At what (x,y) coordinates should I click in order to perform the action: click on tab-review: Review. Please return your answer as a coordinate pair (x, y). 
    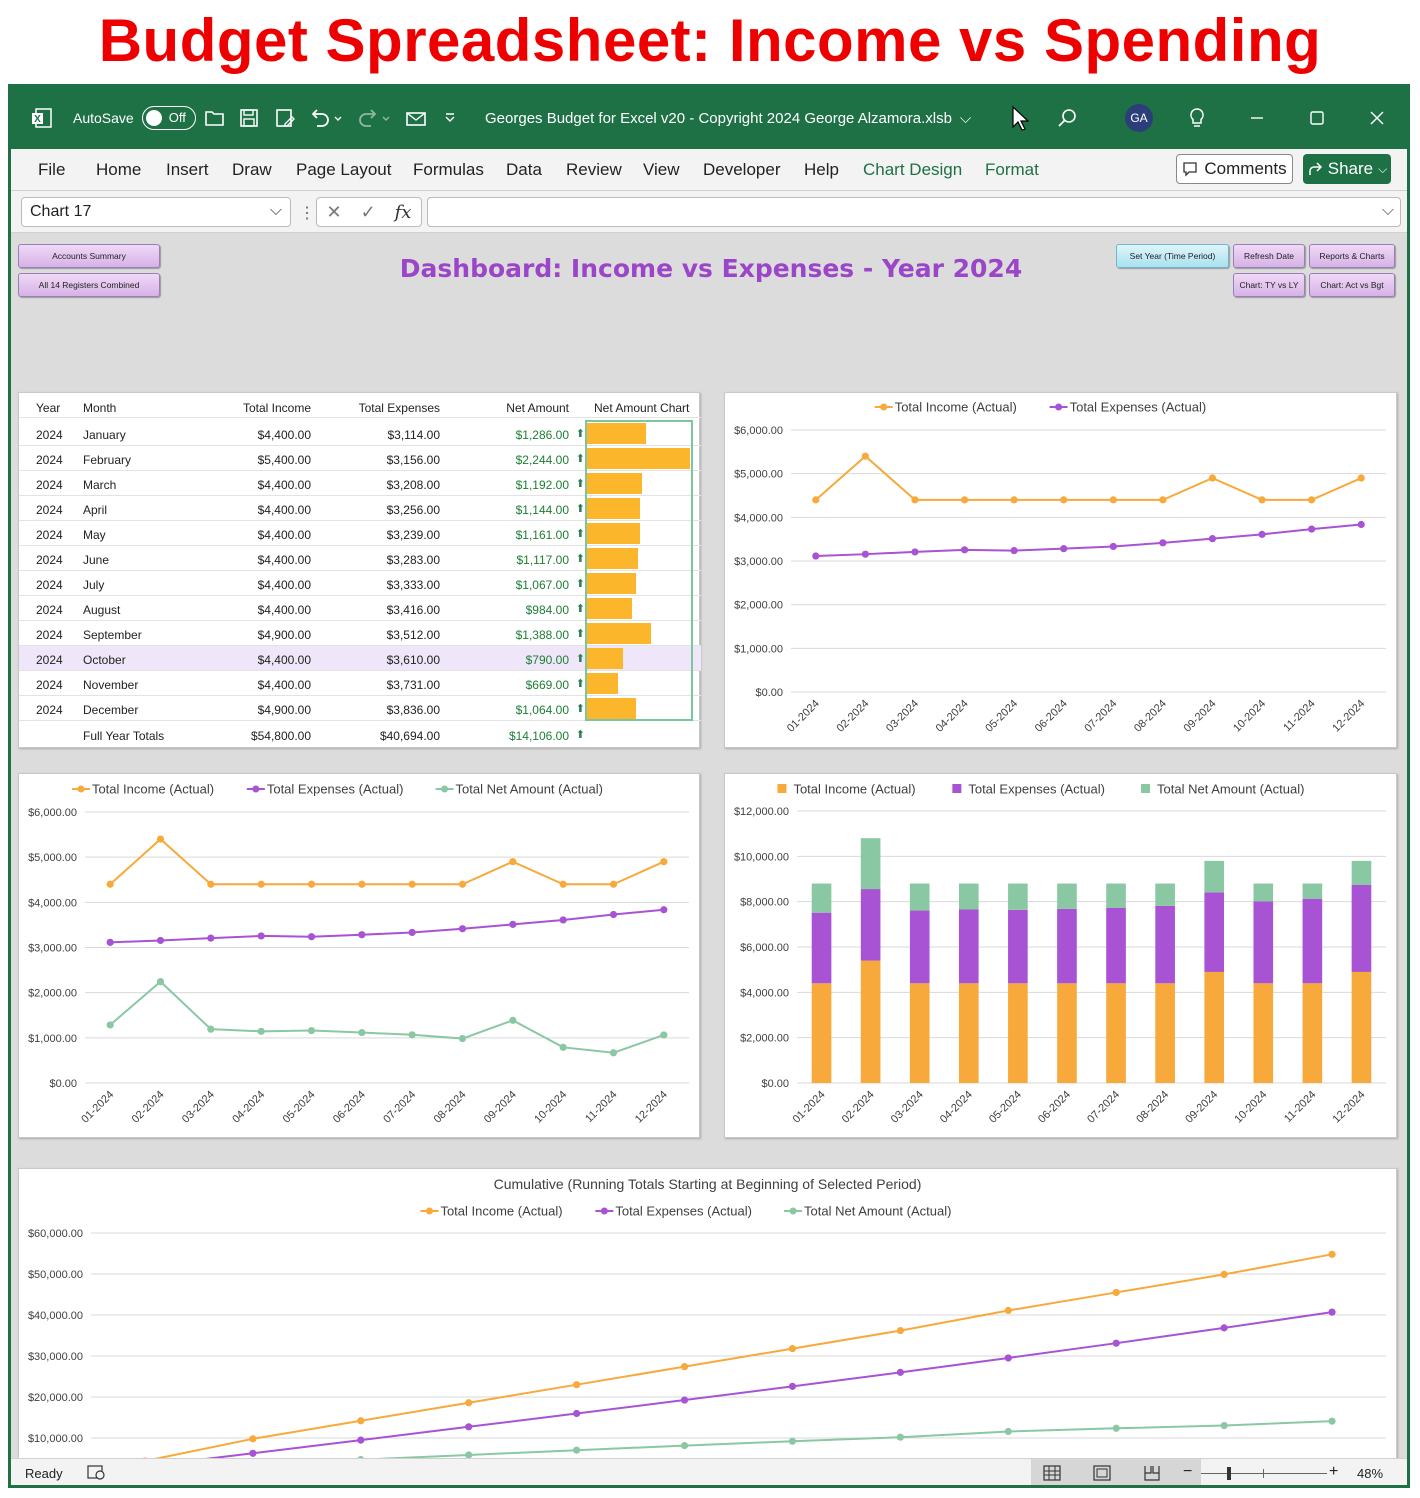
    Looking at the image, I should click on (594, 169).